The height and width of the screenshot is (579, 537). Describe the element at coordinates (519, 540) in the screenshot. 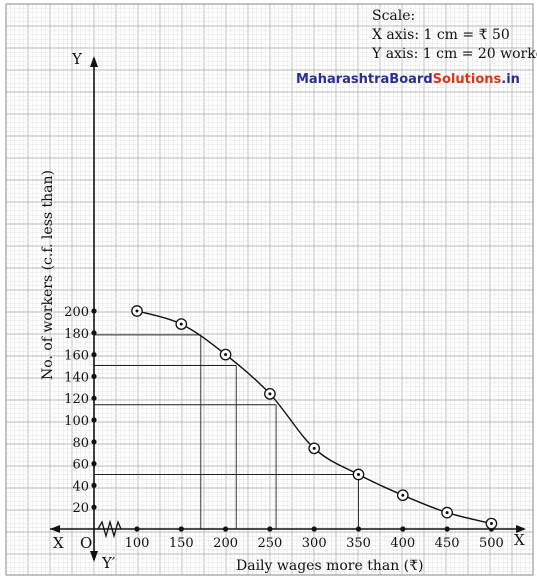

I see `x-right-letter: X` at that location.